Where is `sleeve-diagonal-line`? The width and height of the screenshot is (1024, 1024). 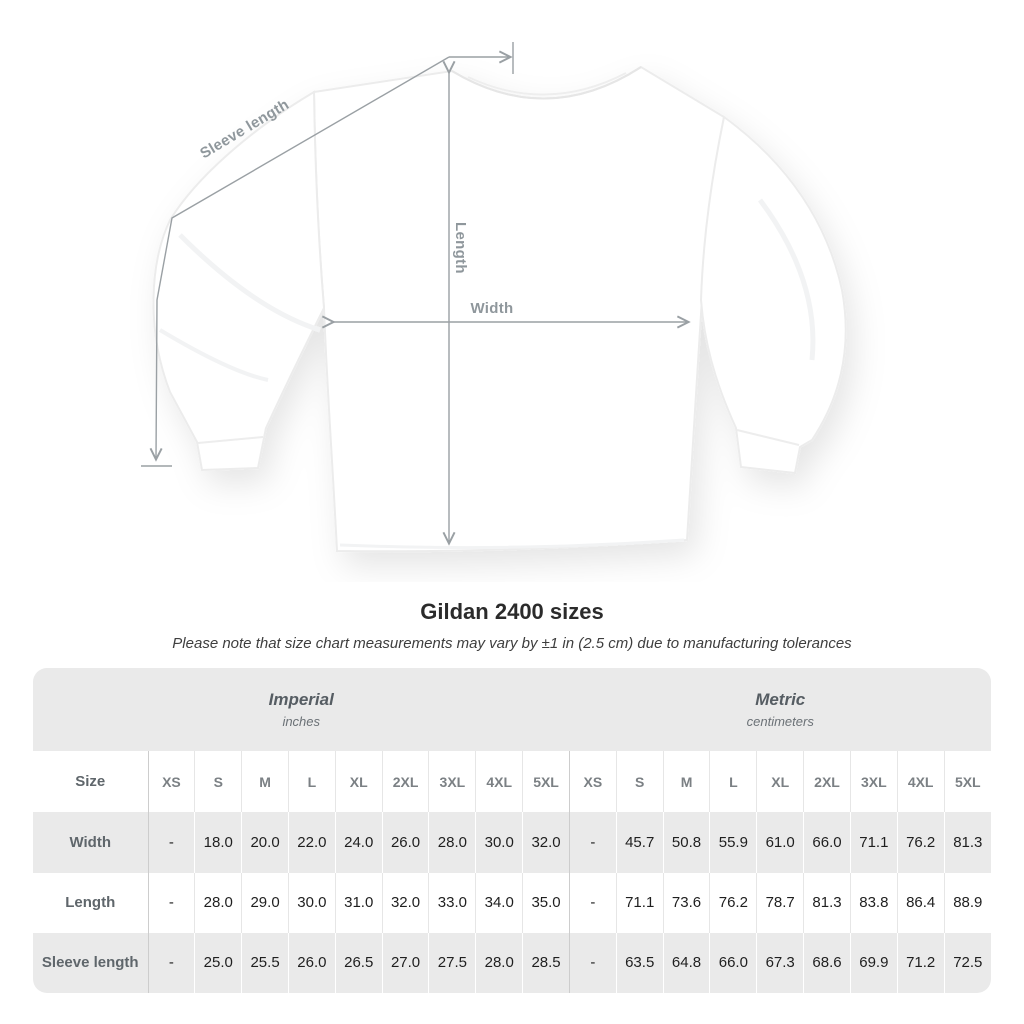 sleeve-diagonal-line is located at coordinates (299, 259).